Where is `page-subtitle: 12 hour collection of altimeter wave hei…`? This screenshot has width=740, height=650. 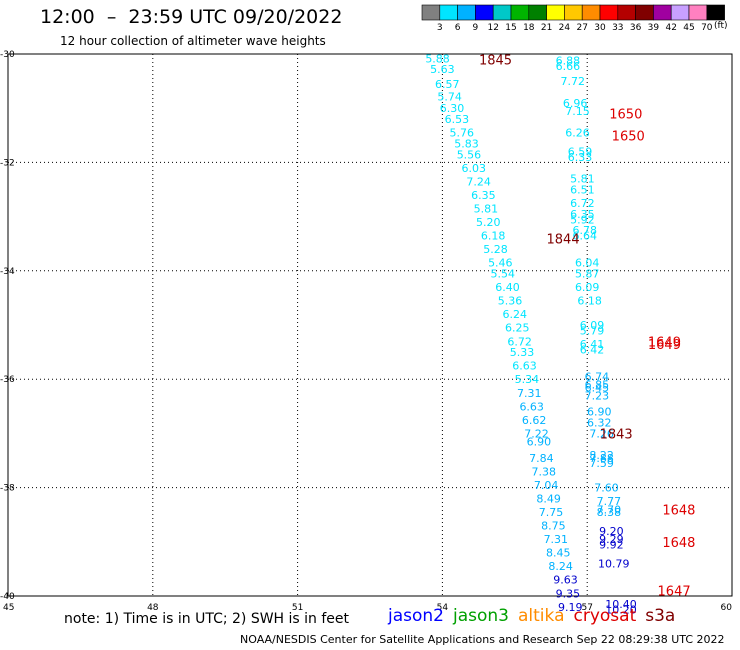
page-subtitle: 12 hour collection of altimeter wave hei… is located at coordinates (193, 41).